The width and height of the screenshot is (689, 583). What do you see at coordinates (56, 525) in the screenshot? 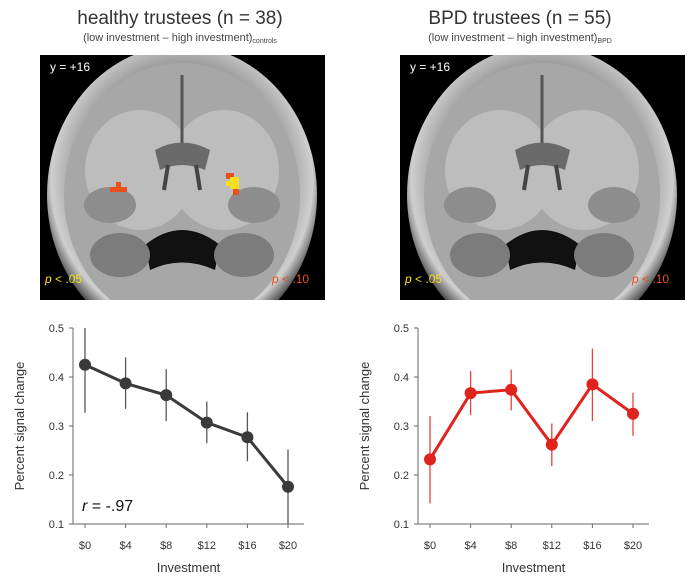
I see `control-chart-y-tick-label: 0.1` at bounding box center [56, 525].